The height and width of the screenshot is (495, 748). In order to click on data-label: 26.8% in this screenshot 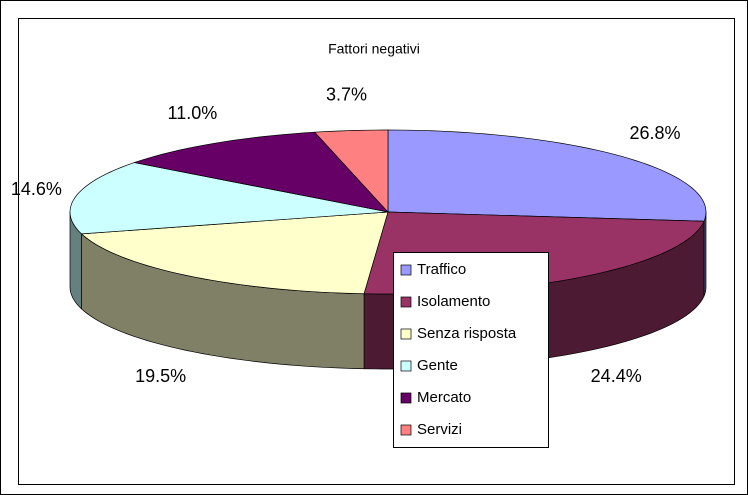, I will do `click(655, 133)`.